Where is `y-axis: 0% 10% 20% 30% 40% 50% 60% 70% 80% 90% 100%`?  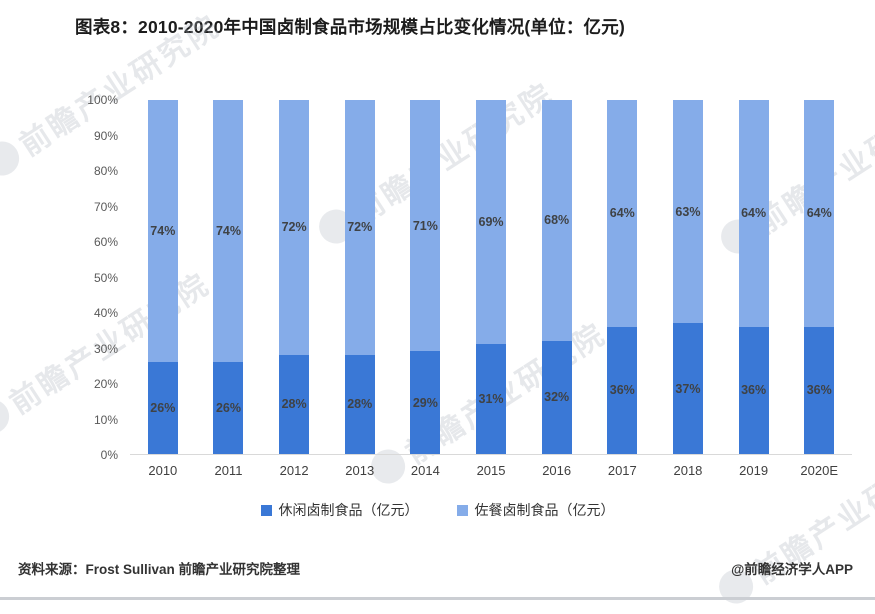
y-axis: 0% 10% 20% 30% 40% 50% 60% 70% 80% 90% 100% is located at coordinates (88, 277).